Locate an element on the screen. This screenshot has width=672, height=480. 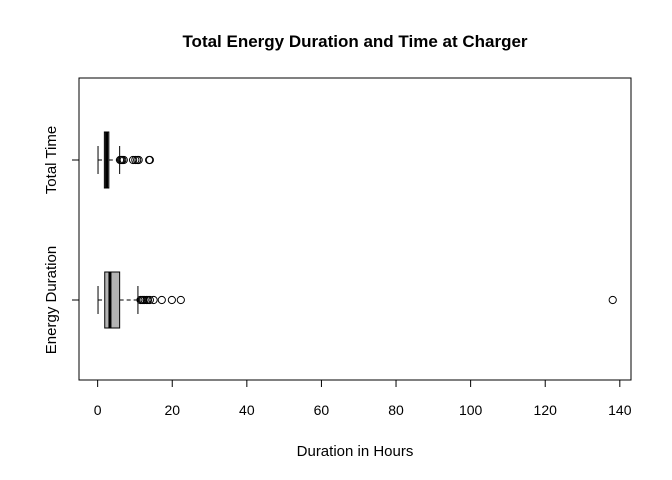
x-tick-label: 20 is located at coordinates (172, 410).